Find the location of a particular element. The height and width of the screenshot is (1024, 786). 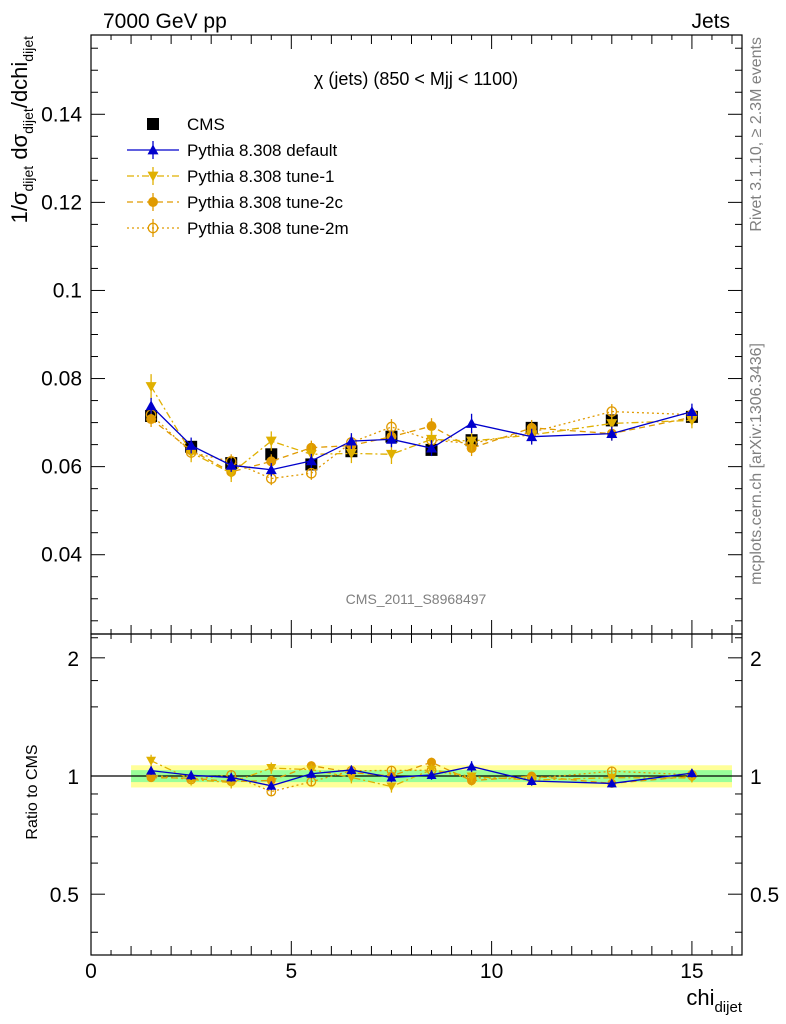

x-tick-label: 10 is located at coordinates (491, 971).